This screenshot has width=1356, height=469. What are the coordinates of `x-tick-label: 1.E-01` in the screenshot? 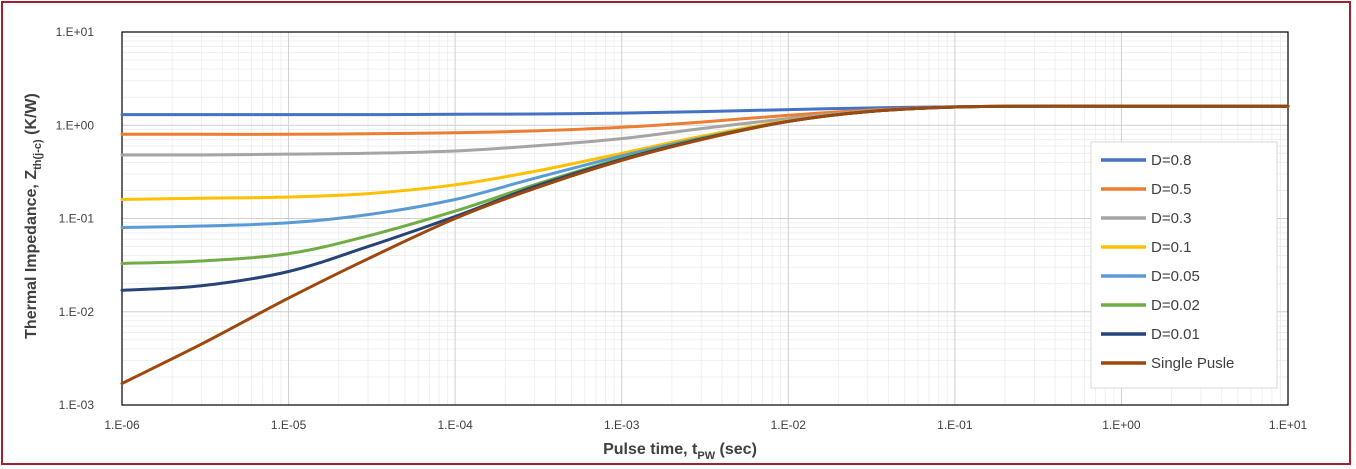 It's located at (955, 425).